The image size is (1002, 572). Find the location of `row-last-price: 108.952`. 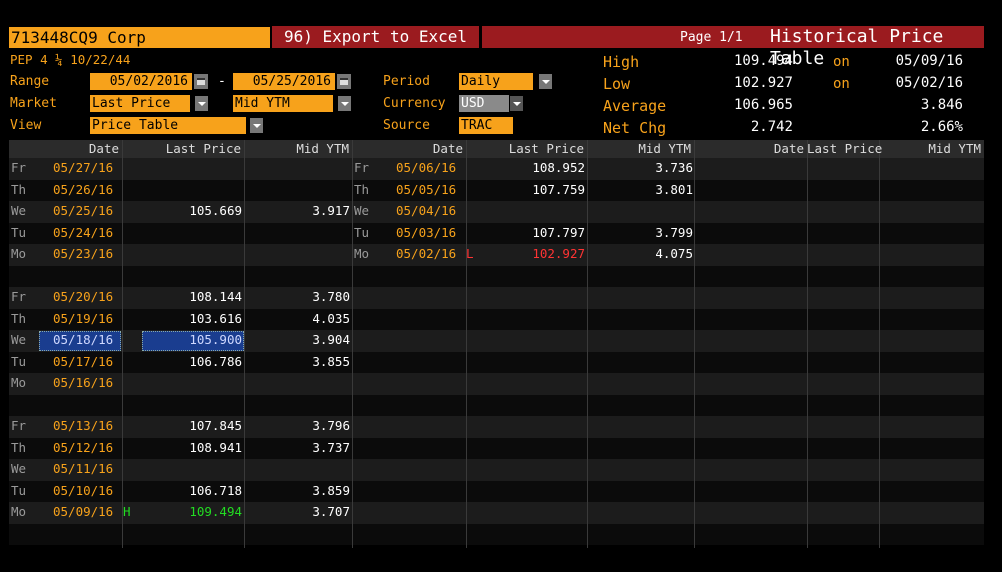

row-last-price: 108.952 is located at coordinates (558, 167).